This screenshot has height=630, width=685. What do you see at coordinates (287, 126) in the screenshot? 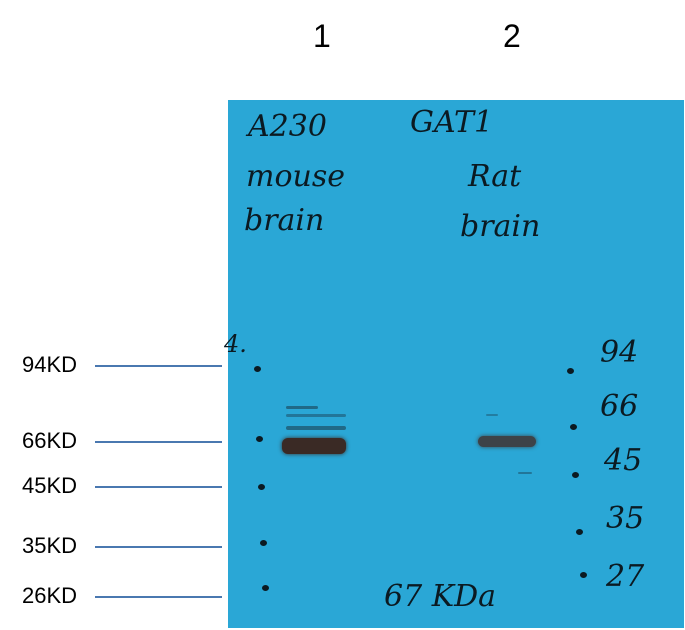
I see `antibody-label: A230` at bounding box center [287, 126].